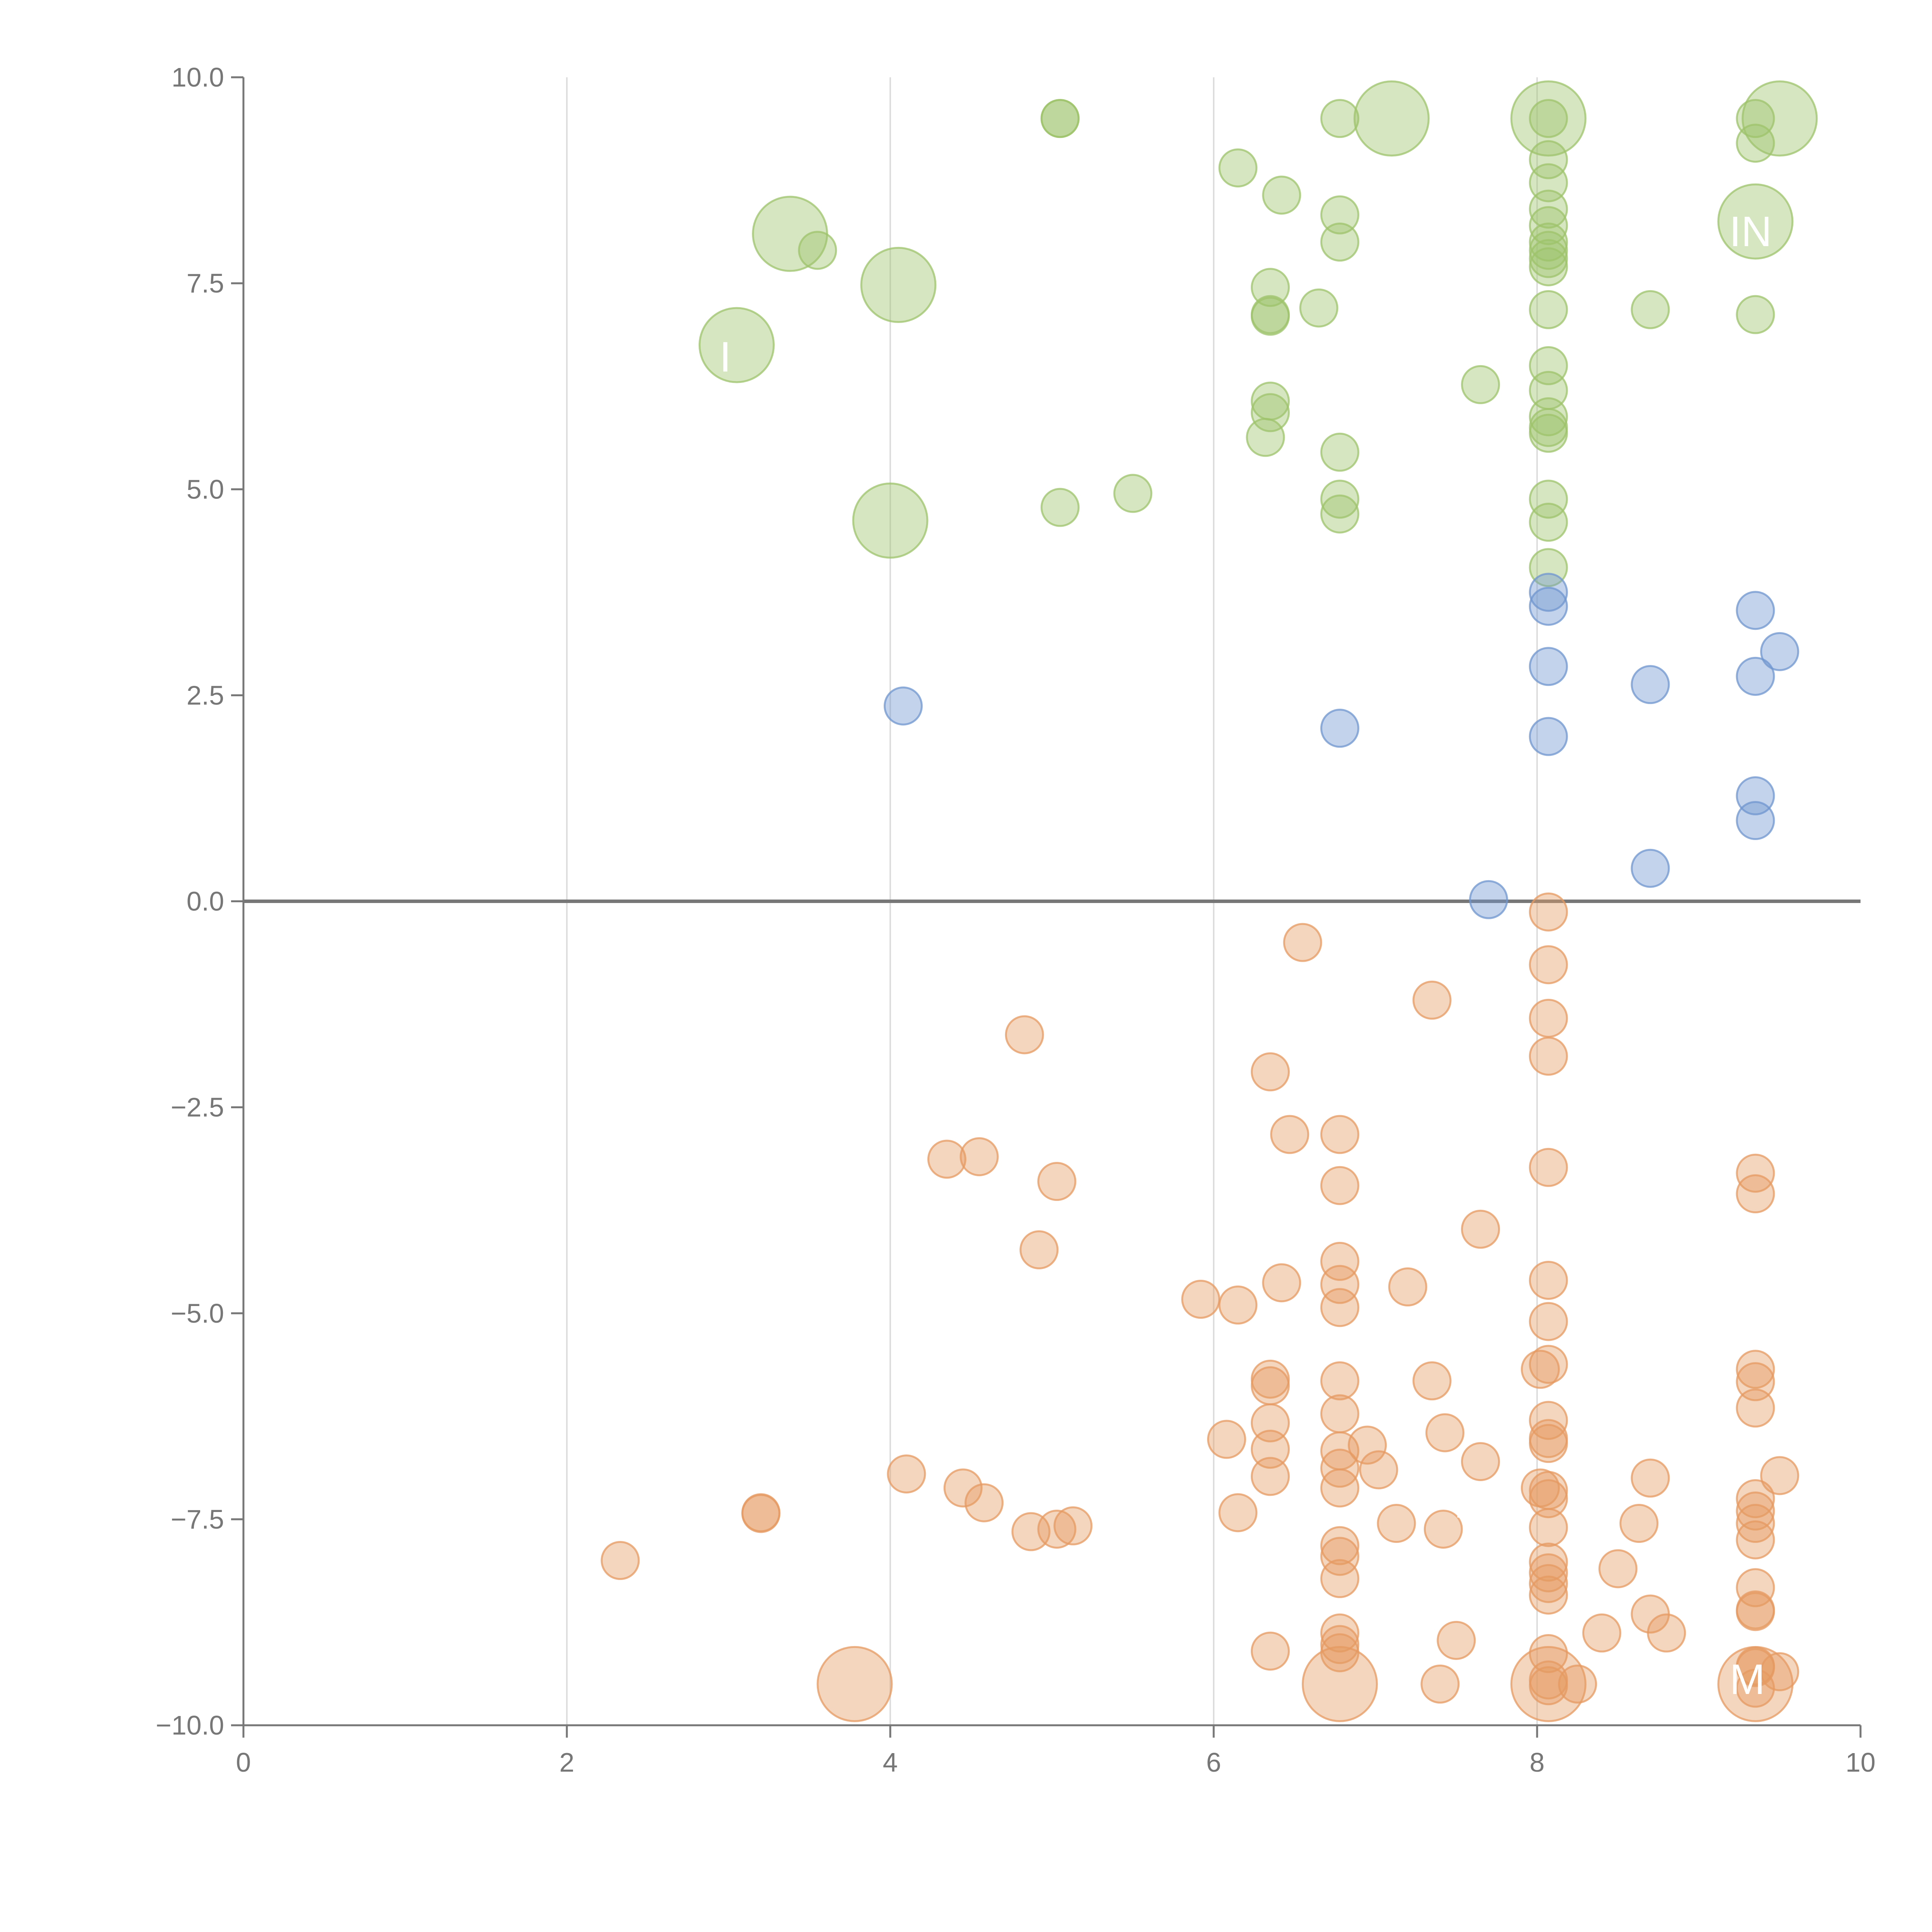 The width and height of the screenshot is (1932, 1932). What do you see at coordinates (567, 1762) in the screenshot?
I see `x-tick-label: 2` at bounding box center [567, 1762].